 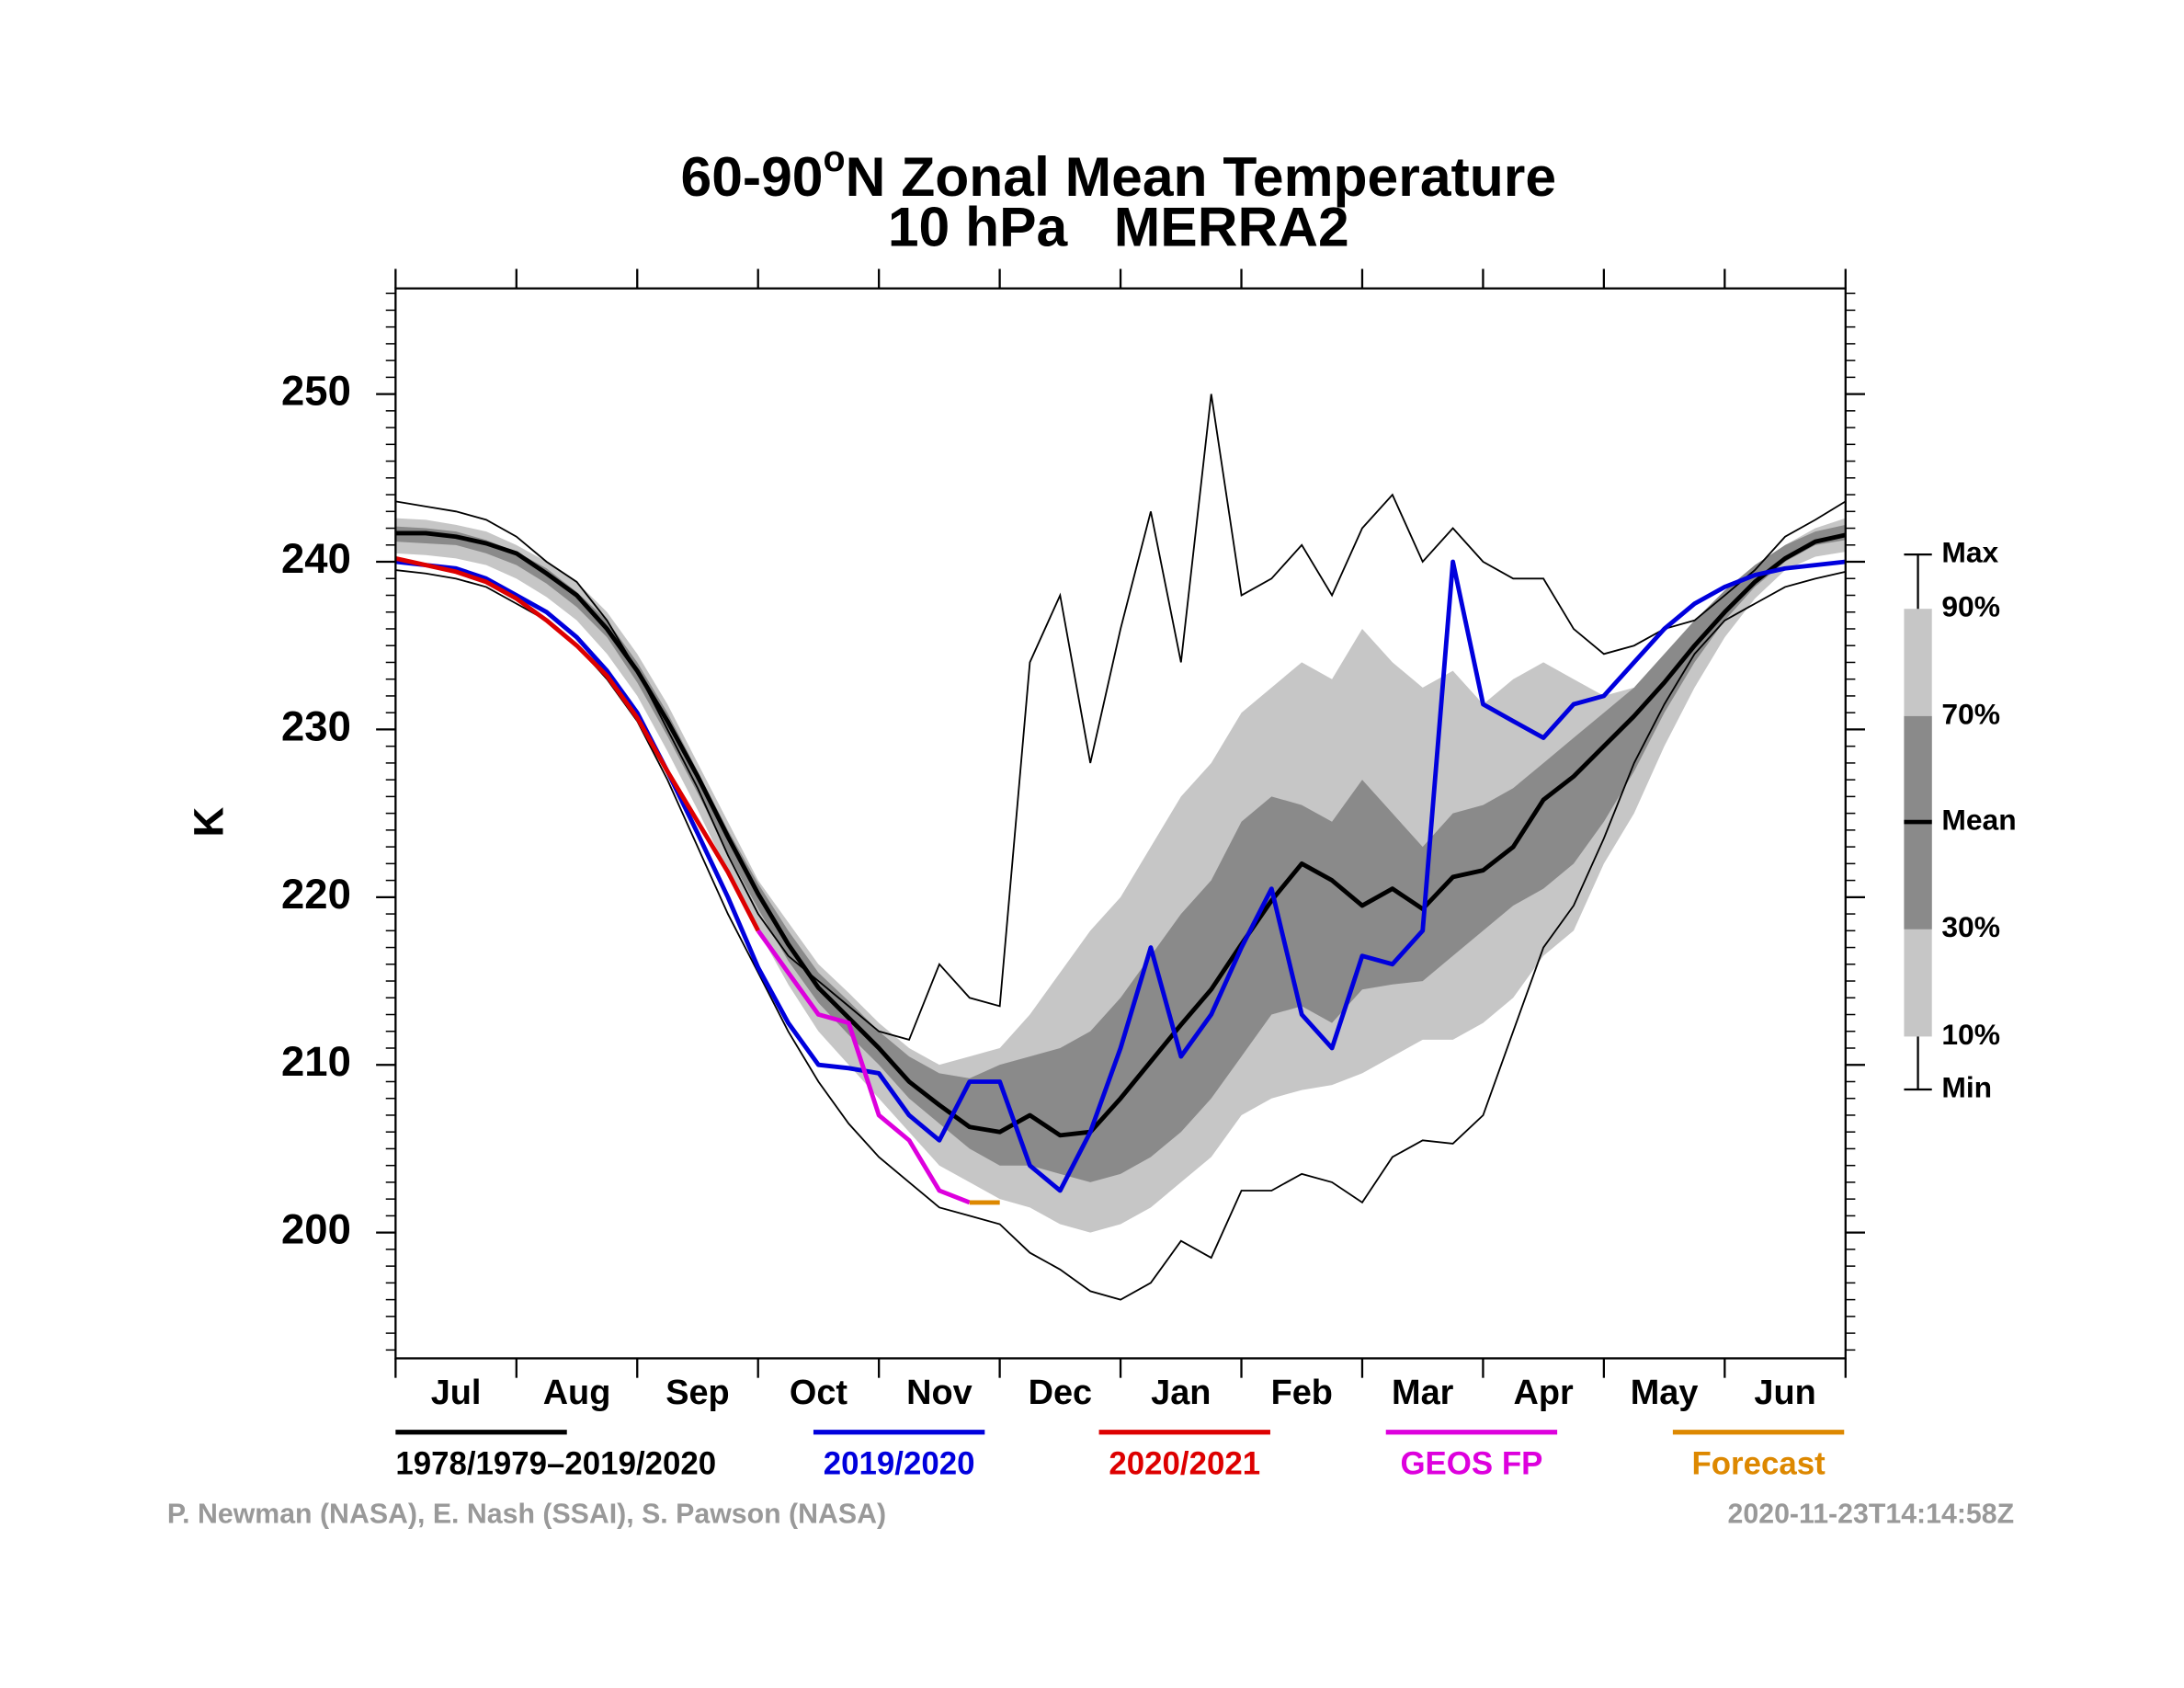 What do you see at coordinates (835, 159) in the screenshot?
I see `title-superscript: o` at bounding box center [835, 159].